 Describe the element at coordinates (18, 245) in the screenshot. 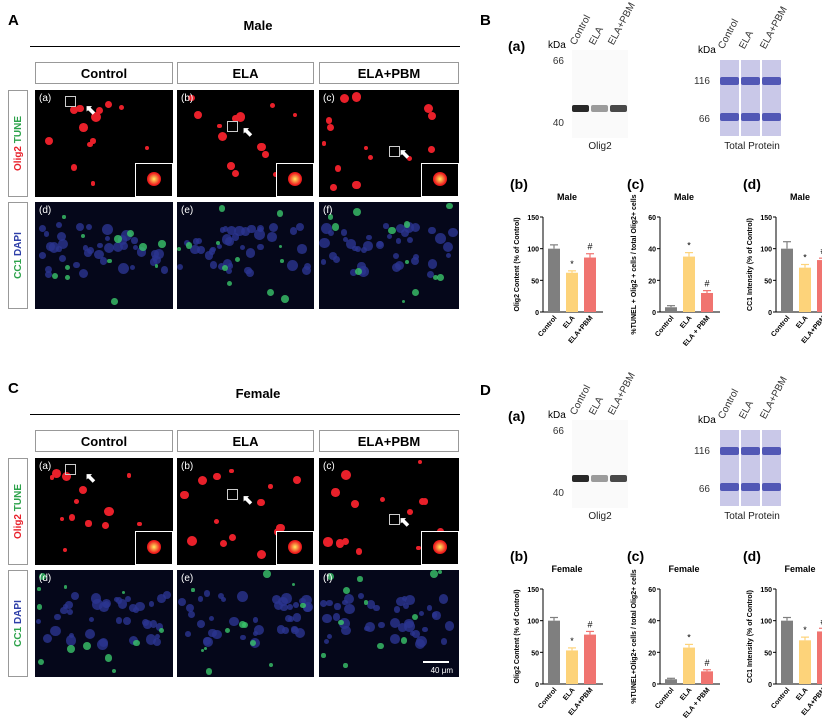

I see `stain-label: DAPI` at that location.